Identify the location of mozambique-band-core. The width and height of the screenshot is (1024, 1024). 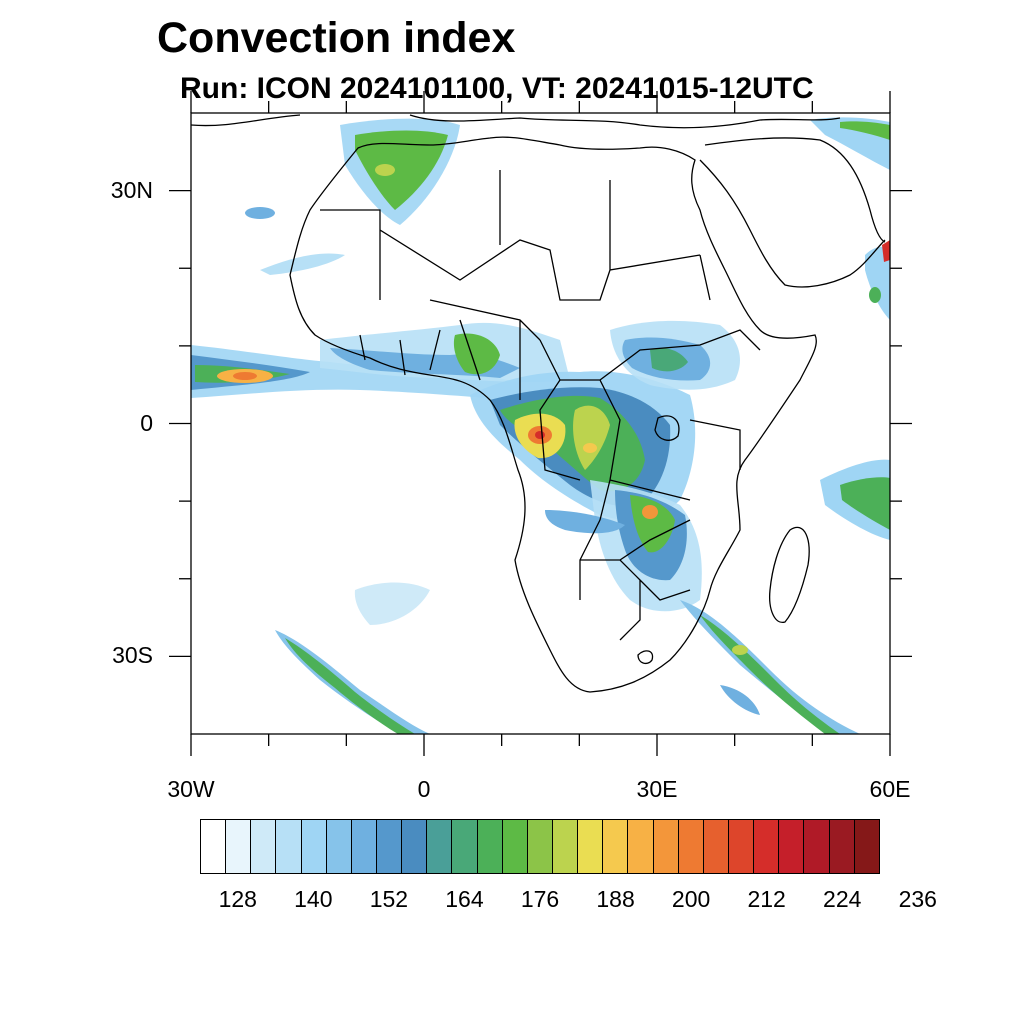
(770, 674).